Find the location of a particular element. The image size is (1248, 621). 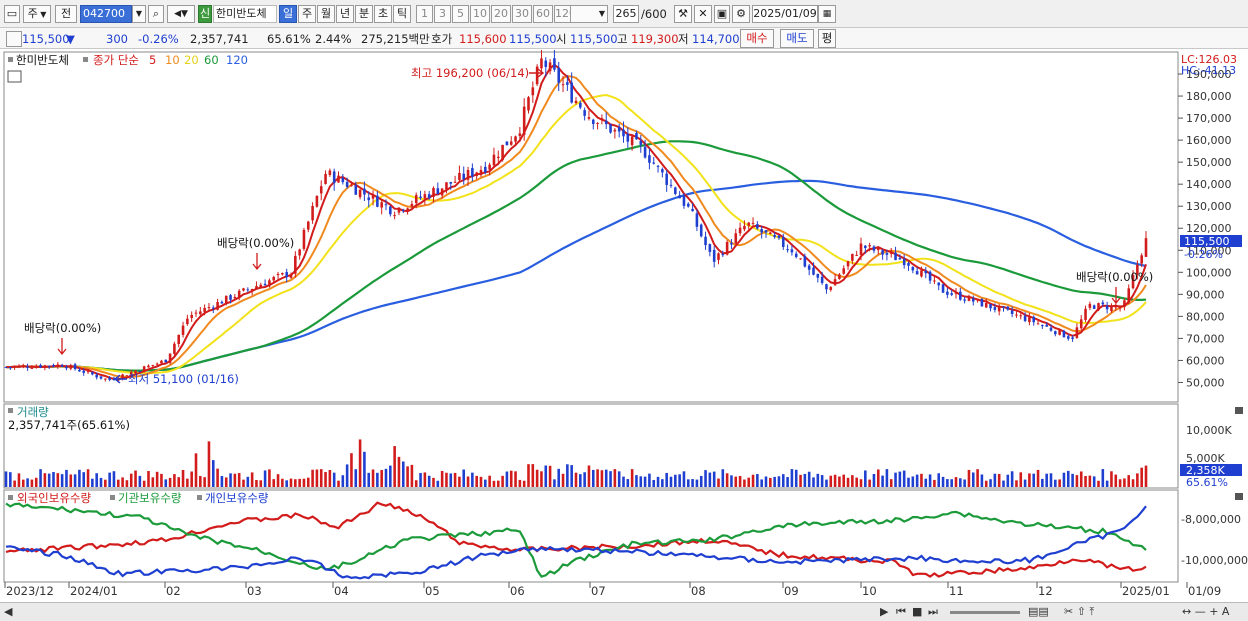

interval-dropdown: ▼ is located at coordinates (589, 14).